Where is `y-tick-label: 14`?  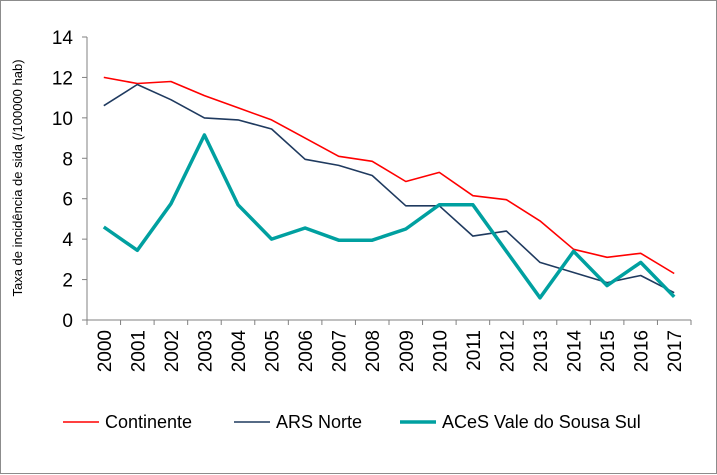 y-tick-label: 14 is located at coordinates (63, 38).